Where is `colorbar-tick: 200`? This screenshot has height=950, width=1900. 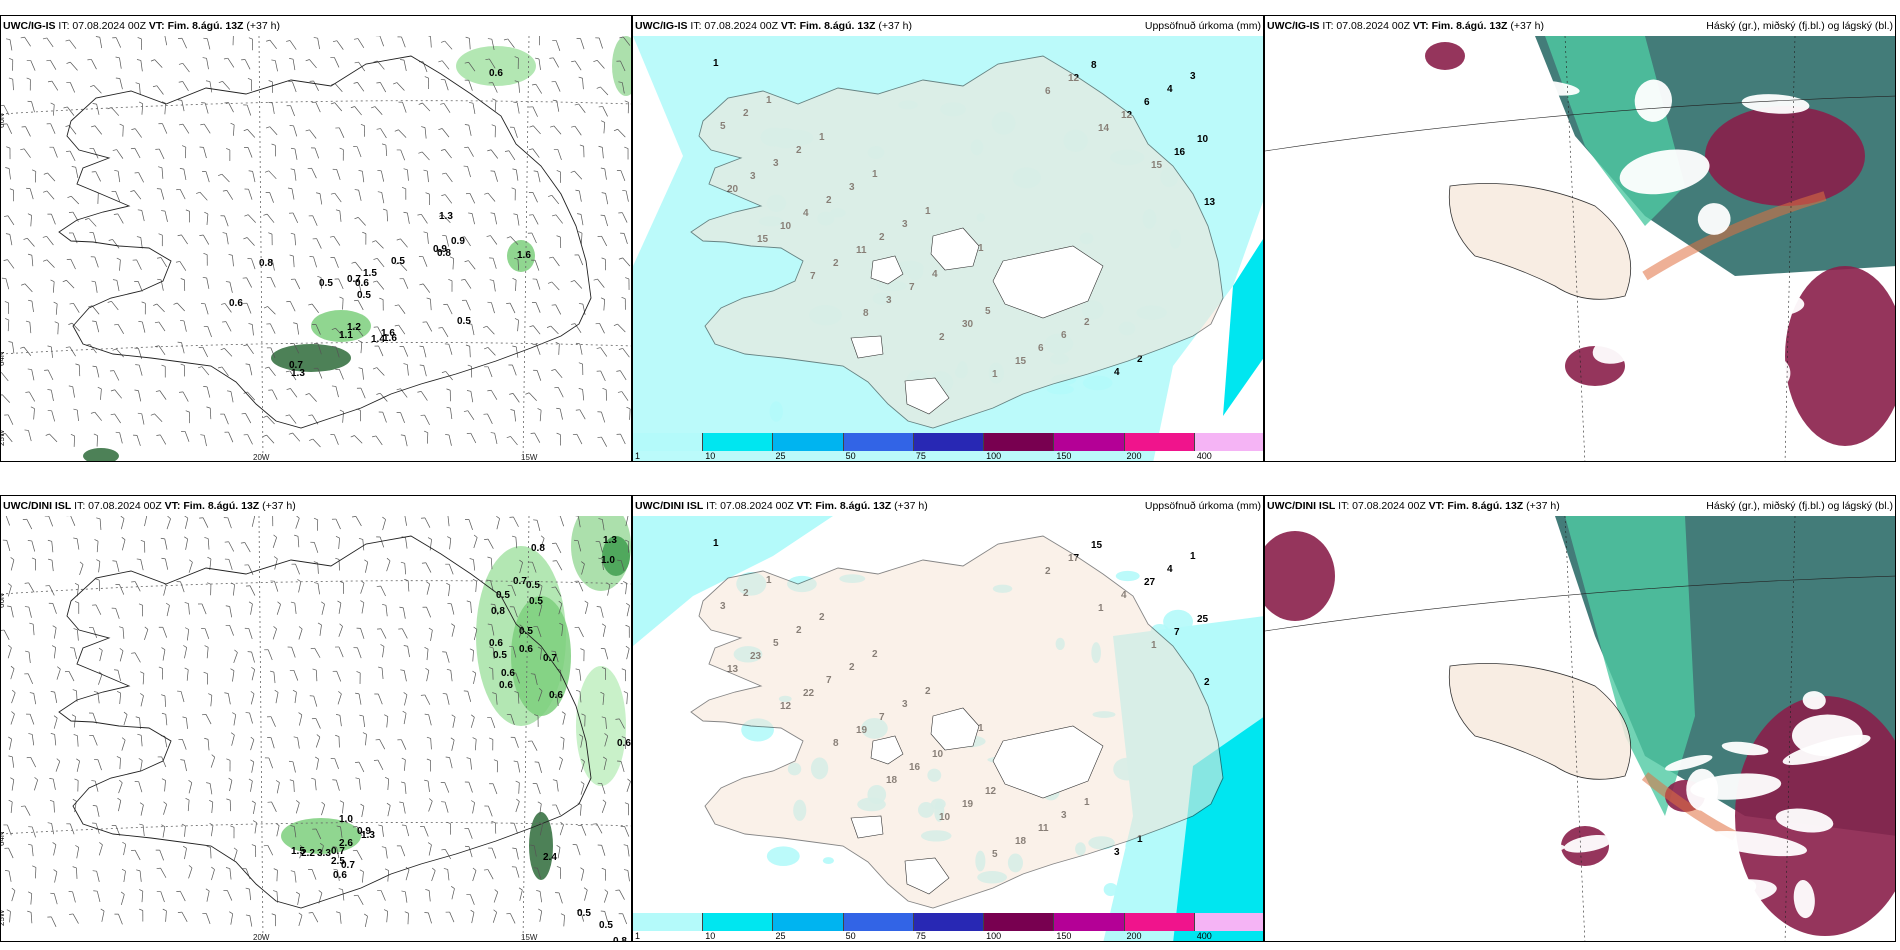 colorbar-tick: 200 is located at coordinates (1134, 936).